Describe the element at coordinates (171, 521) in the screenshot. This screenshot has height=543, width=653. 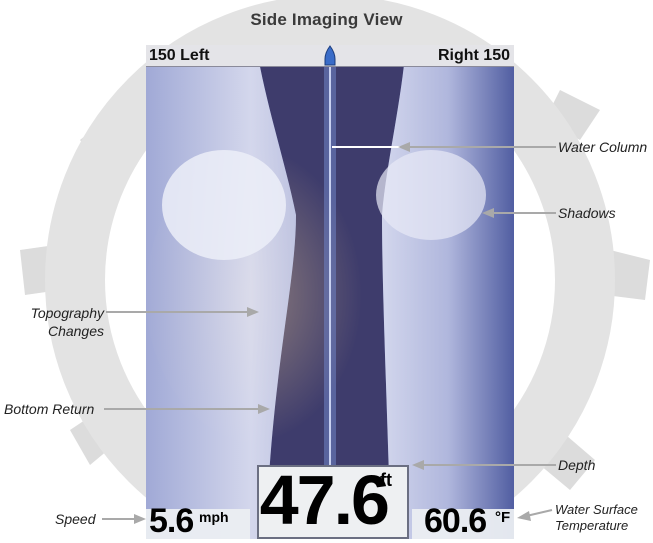
I see `speed-value: 5.6` at that location.